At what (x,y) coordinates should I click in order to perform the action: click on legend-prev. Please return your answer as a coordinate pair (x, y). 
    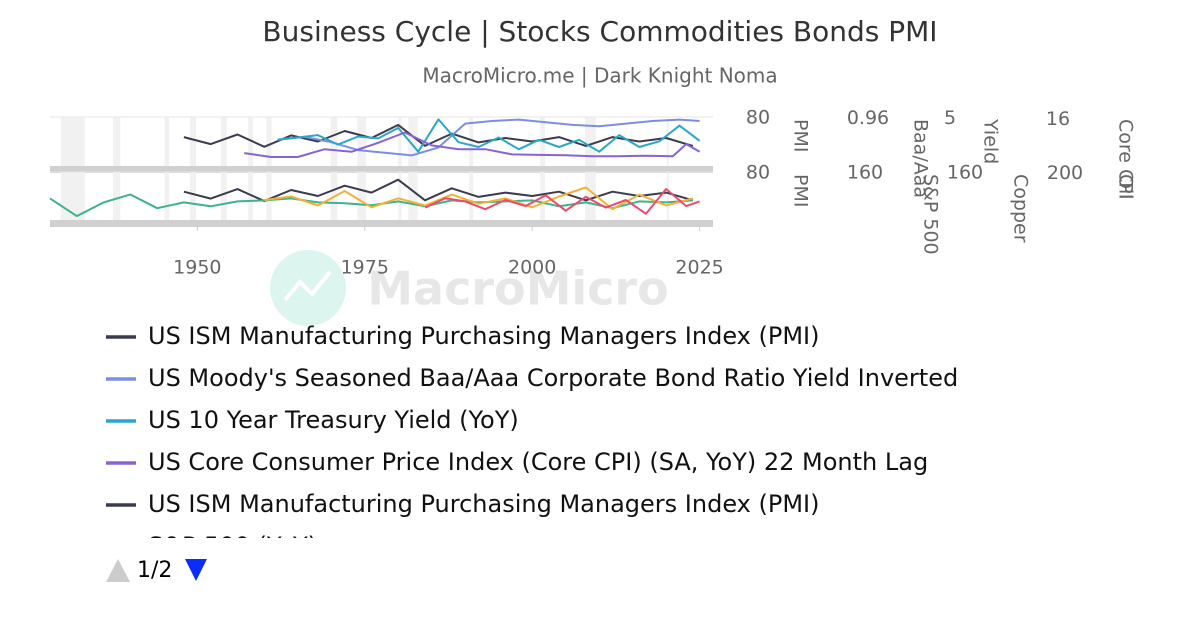
    Looking at the image, I should click on (118, 570).